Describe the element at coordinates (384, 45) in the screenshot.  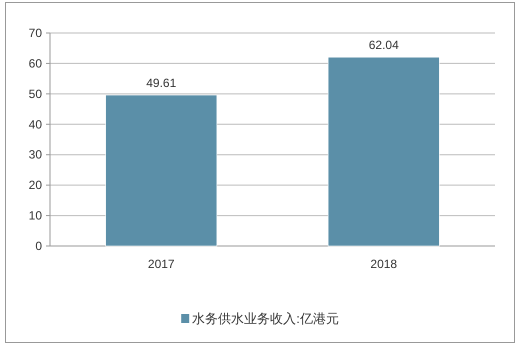
I see `data-label: 62.04` at that location.